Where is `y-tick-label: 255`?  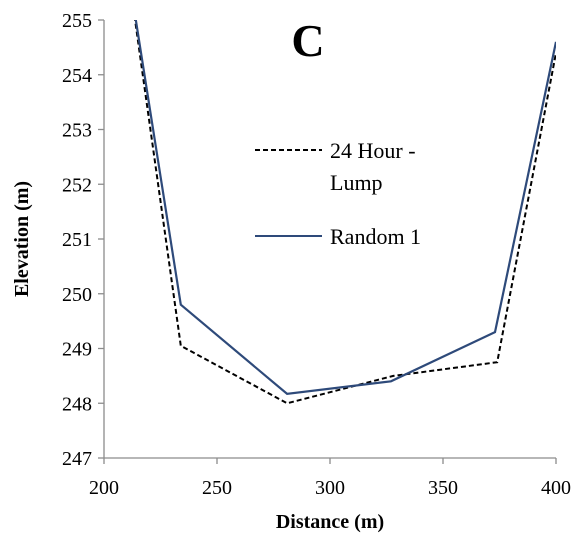 y-tick-label: 255 is located at coordinates (77, 21).